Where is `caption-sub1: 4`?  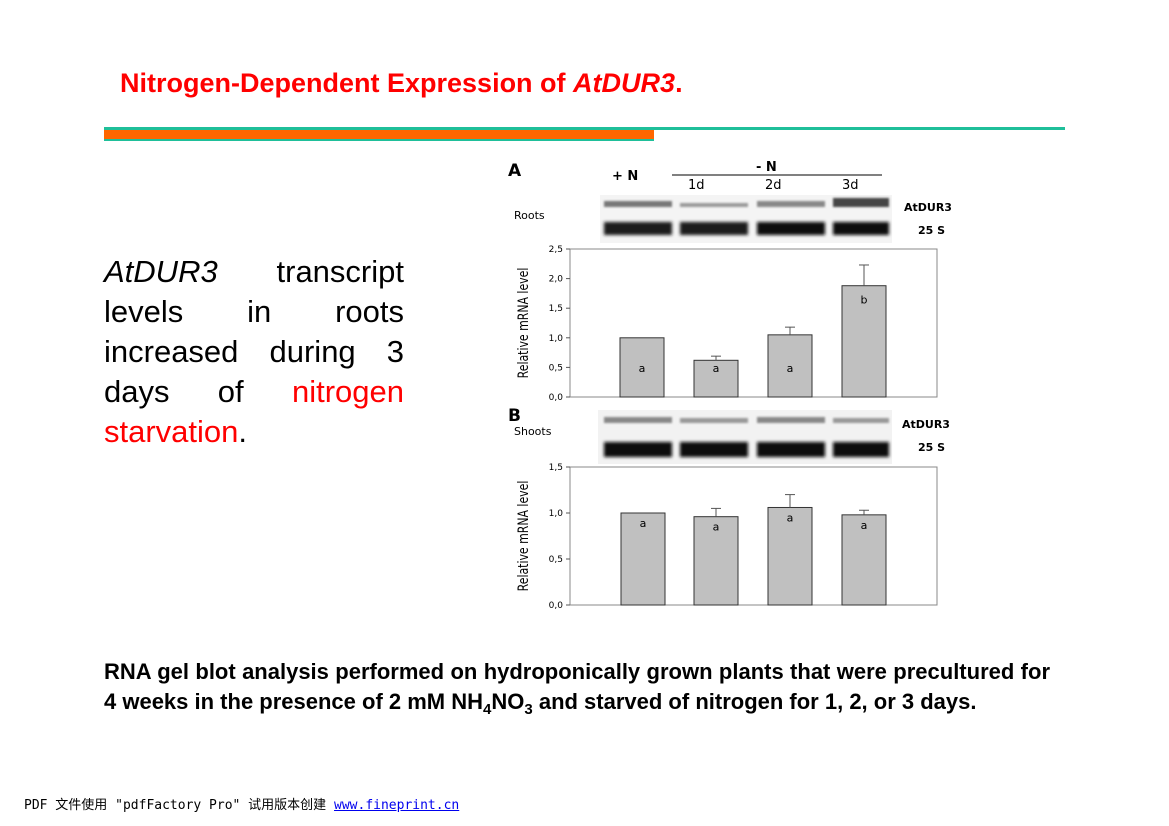
caption-sub1: 4 is located at coordinates (487, 709).